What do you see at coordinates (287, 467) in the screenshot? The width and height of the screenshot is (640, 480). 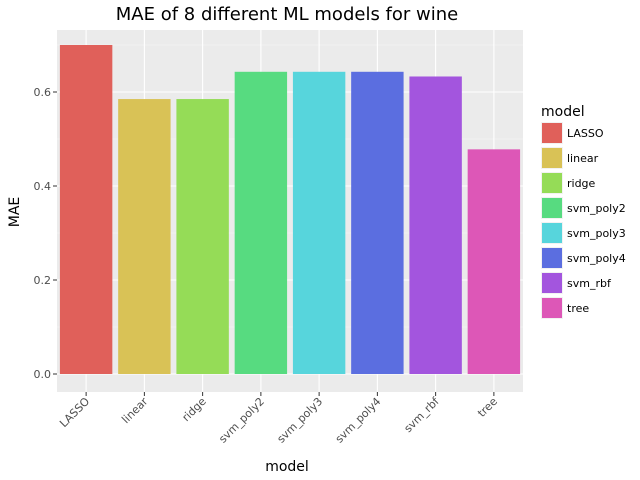 I see `x-axis-label: model` at bounding box center [287, 467].